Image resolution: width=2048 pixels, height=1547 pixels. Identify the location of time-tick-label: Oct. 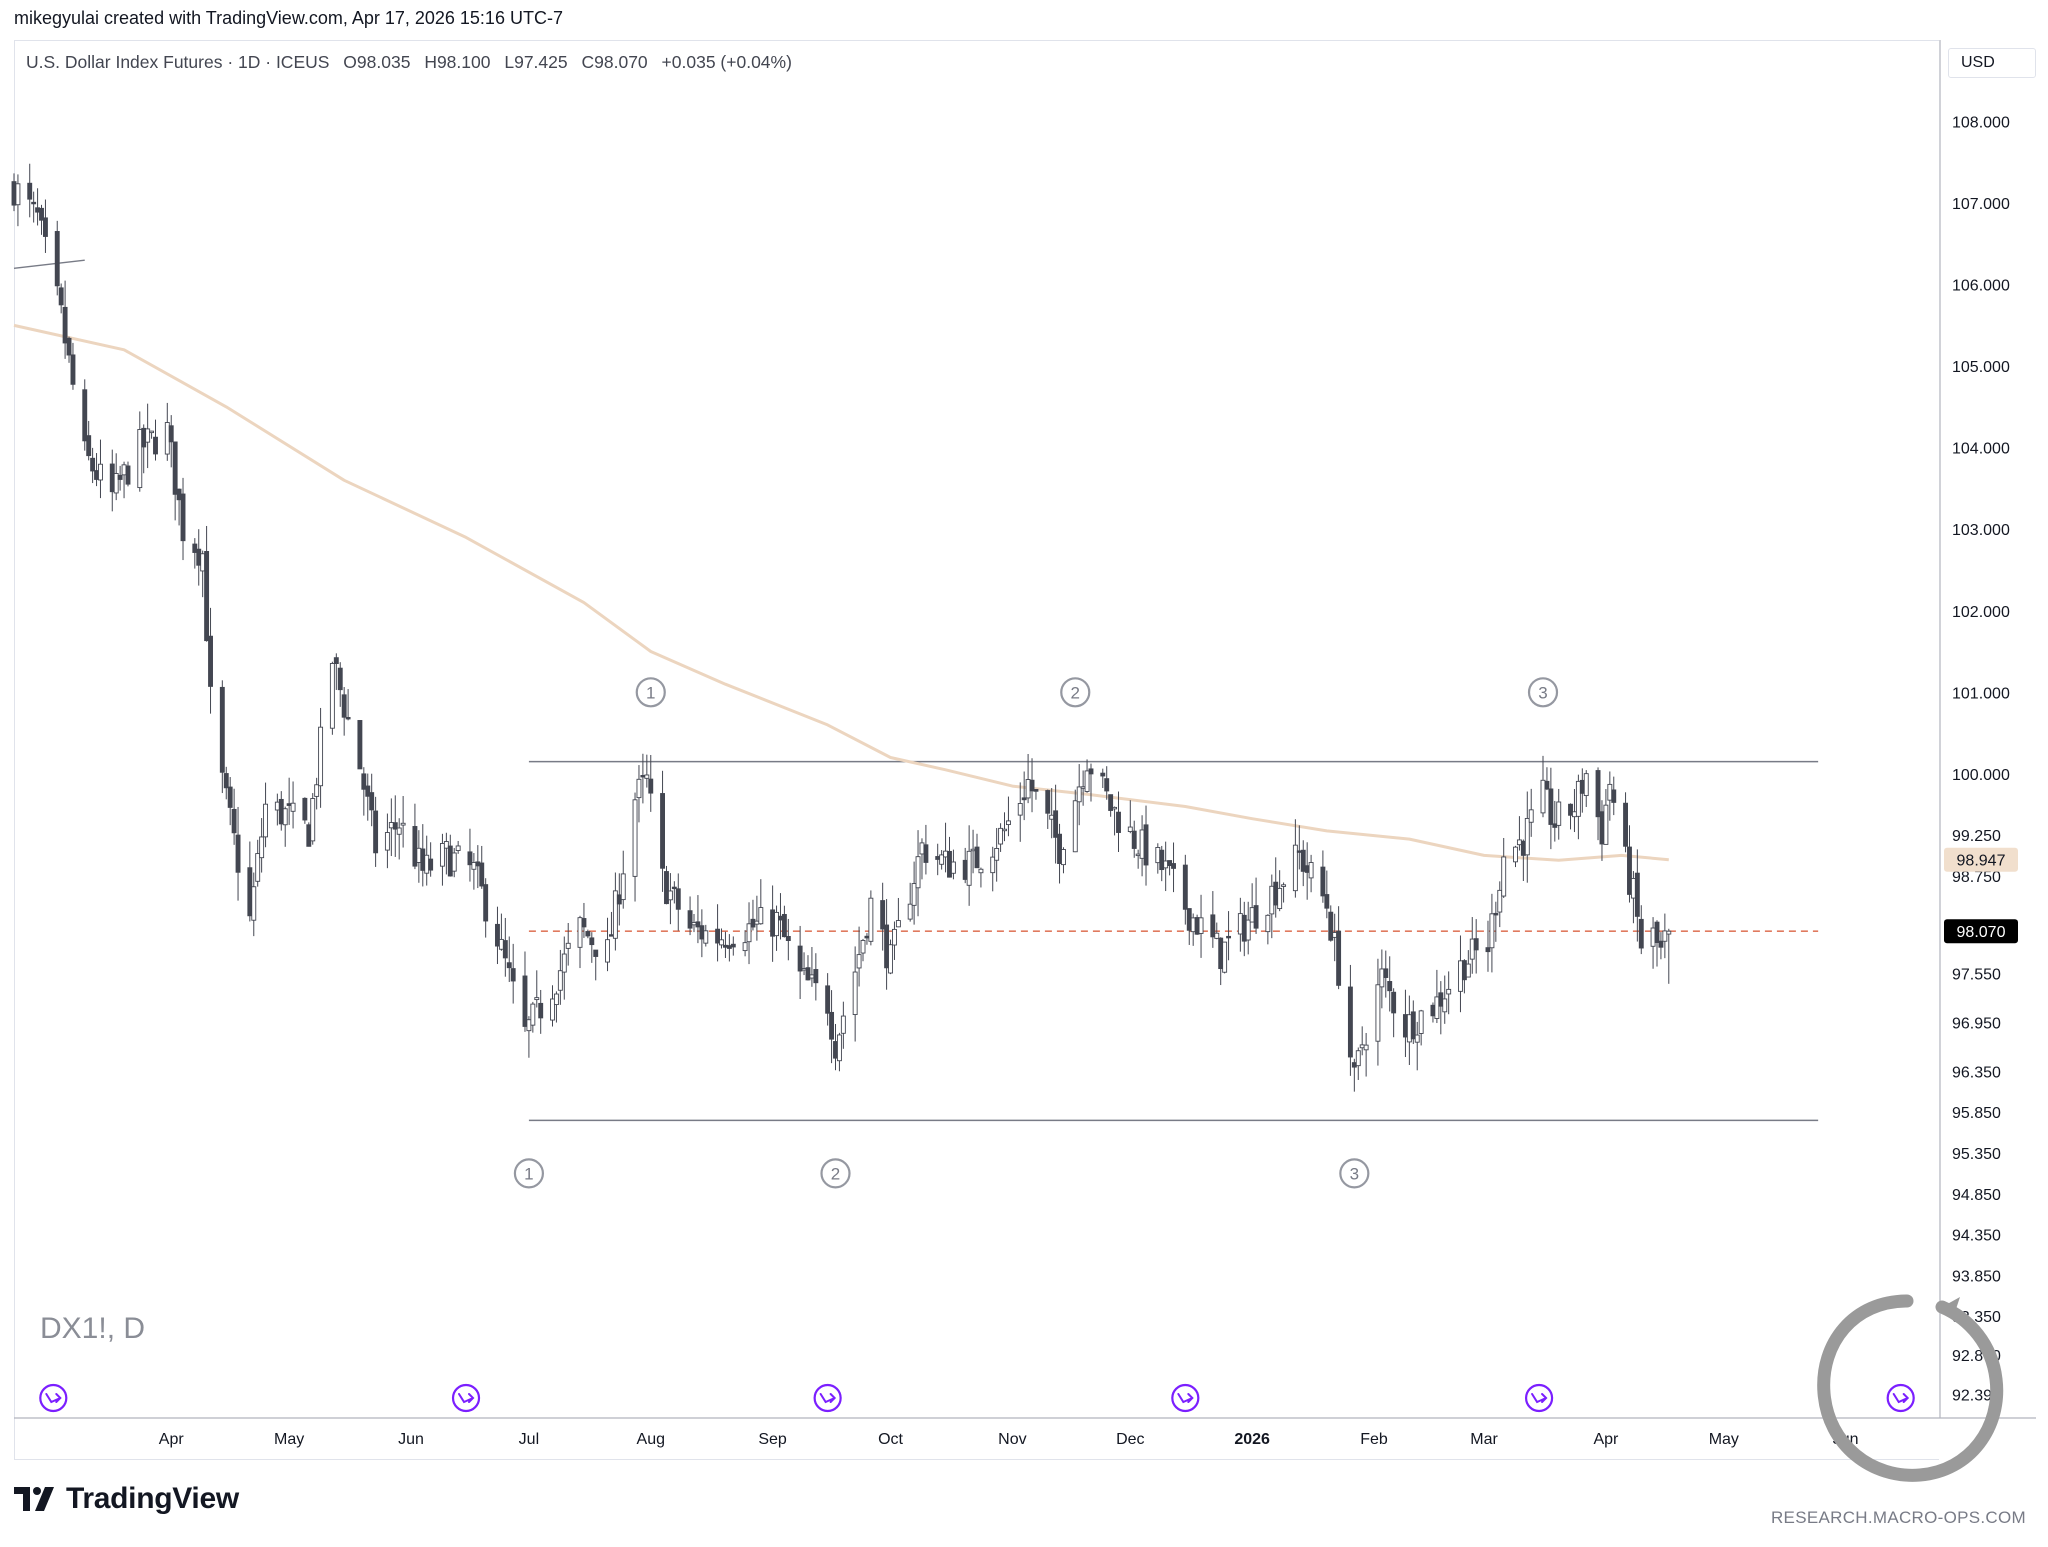
(890, 1439).